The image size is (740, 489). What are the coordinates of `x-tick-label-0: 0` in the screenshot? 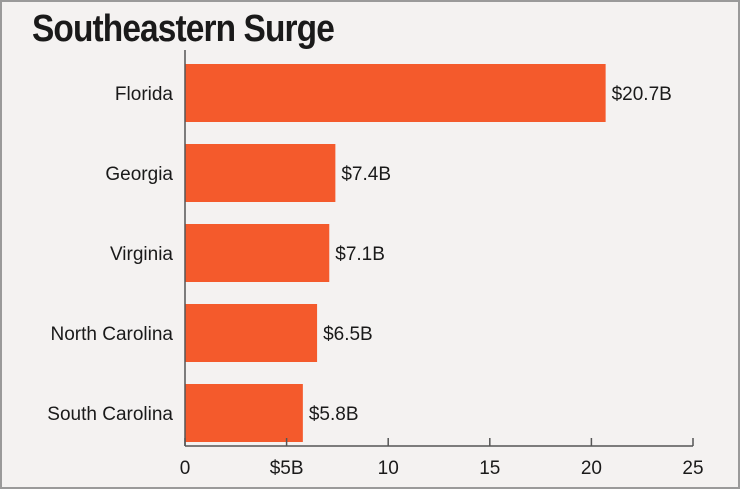 It's located at (185, 468).